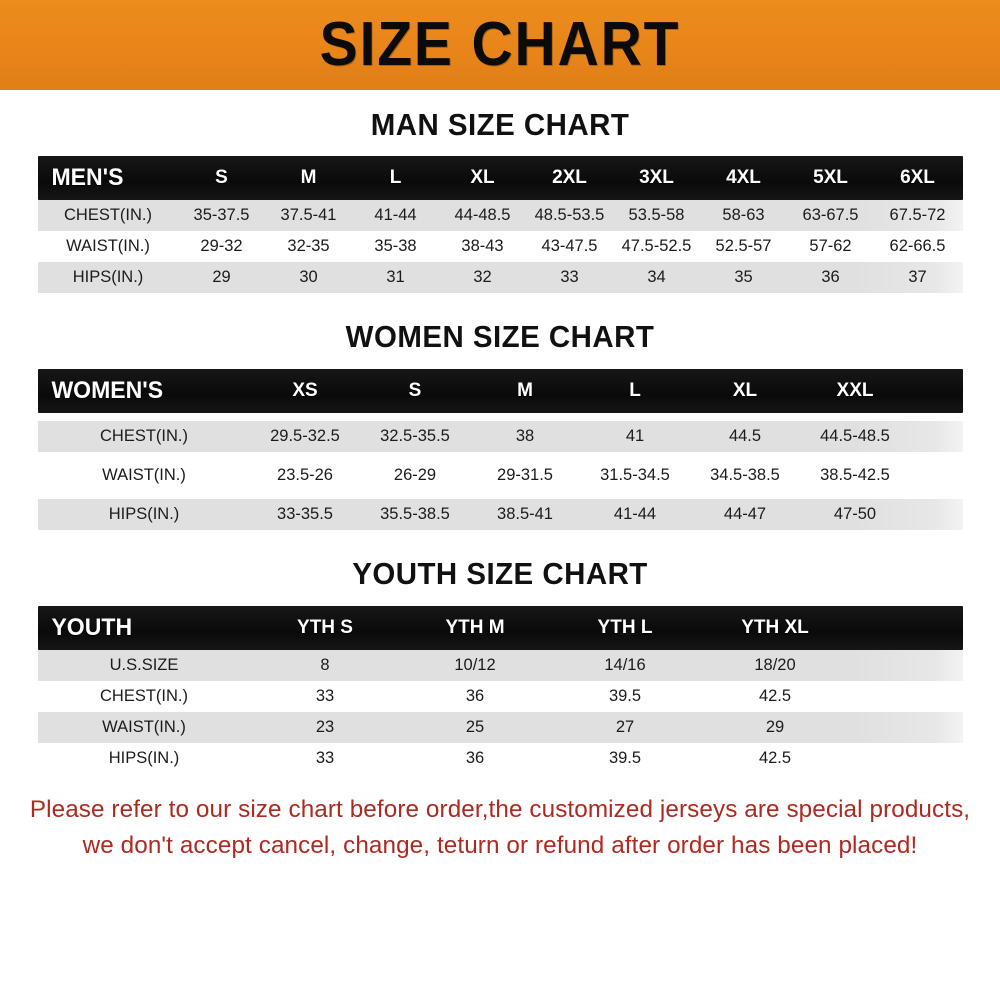 This screenshot has height=1000, width=1000. Describe the element at coordinates (525, 475) in the screenshot. I see `cell-value: 29-31.5` at that location.